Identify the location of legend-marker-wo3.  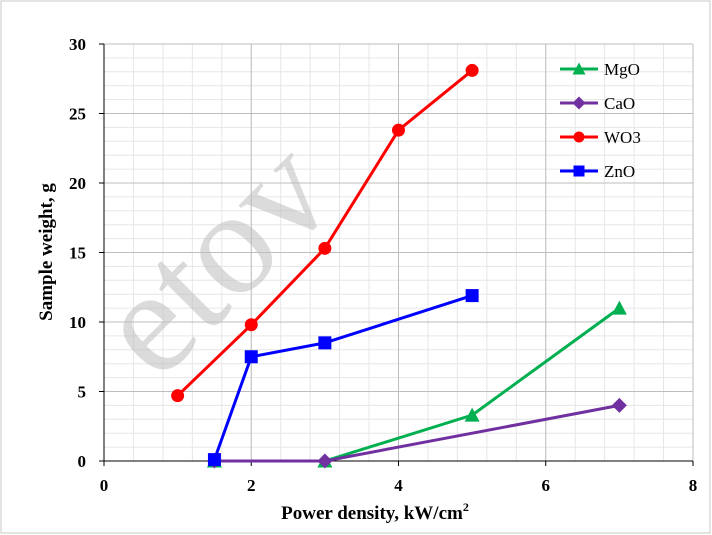
(579, 137).